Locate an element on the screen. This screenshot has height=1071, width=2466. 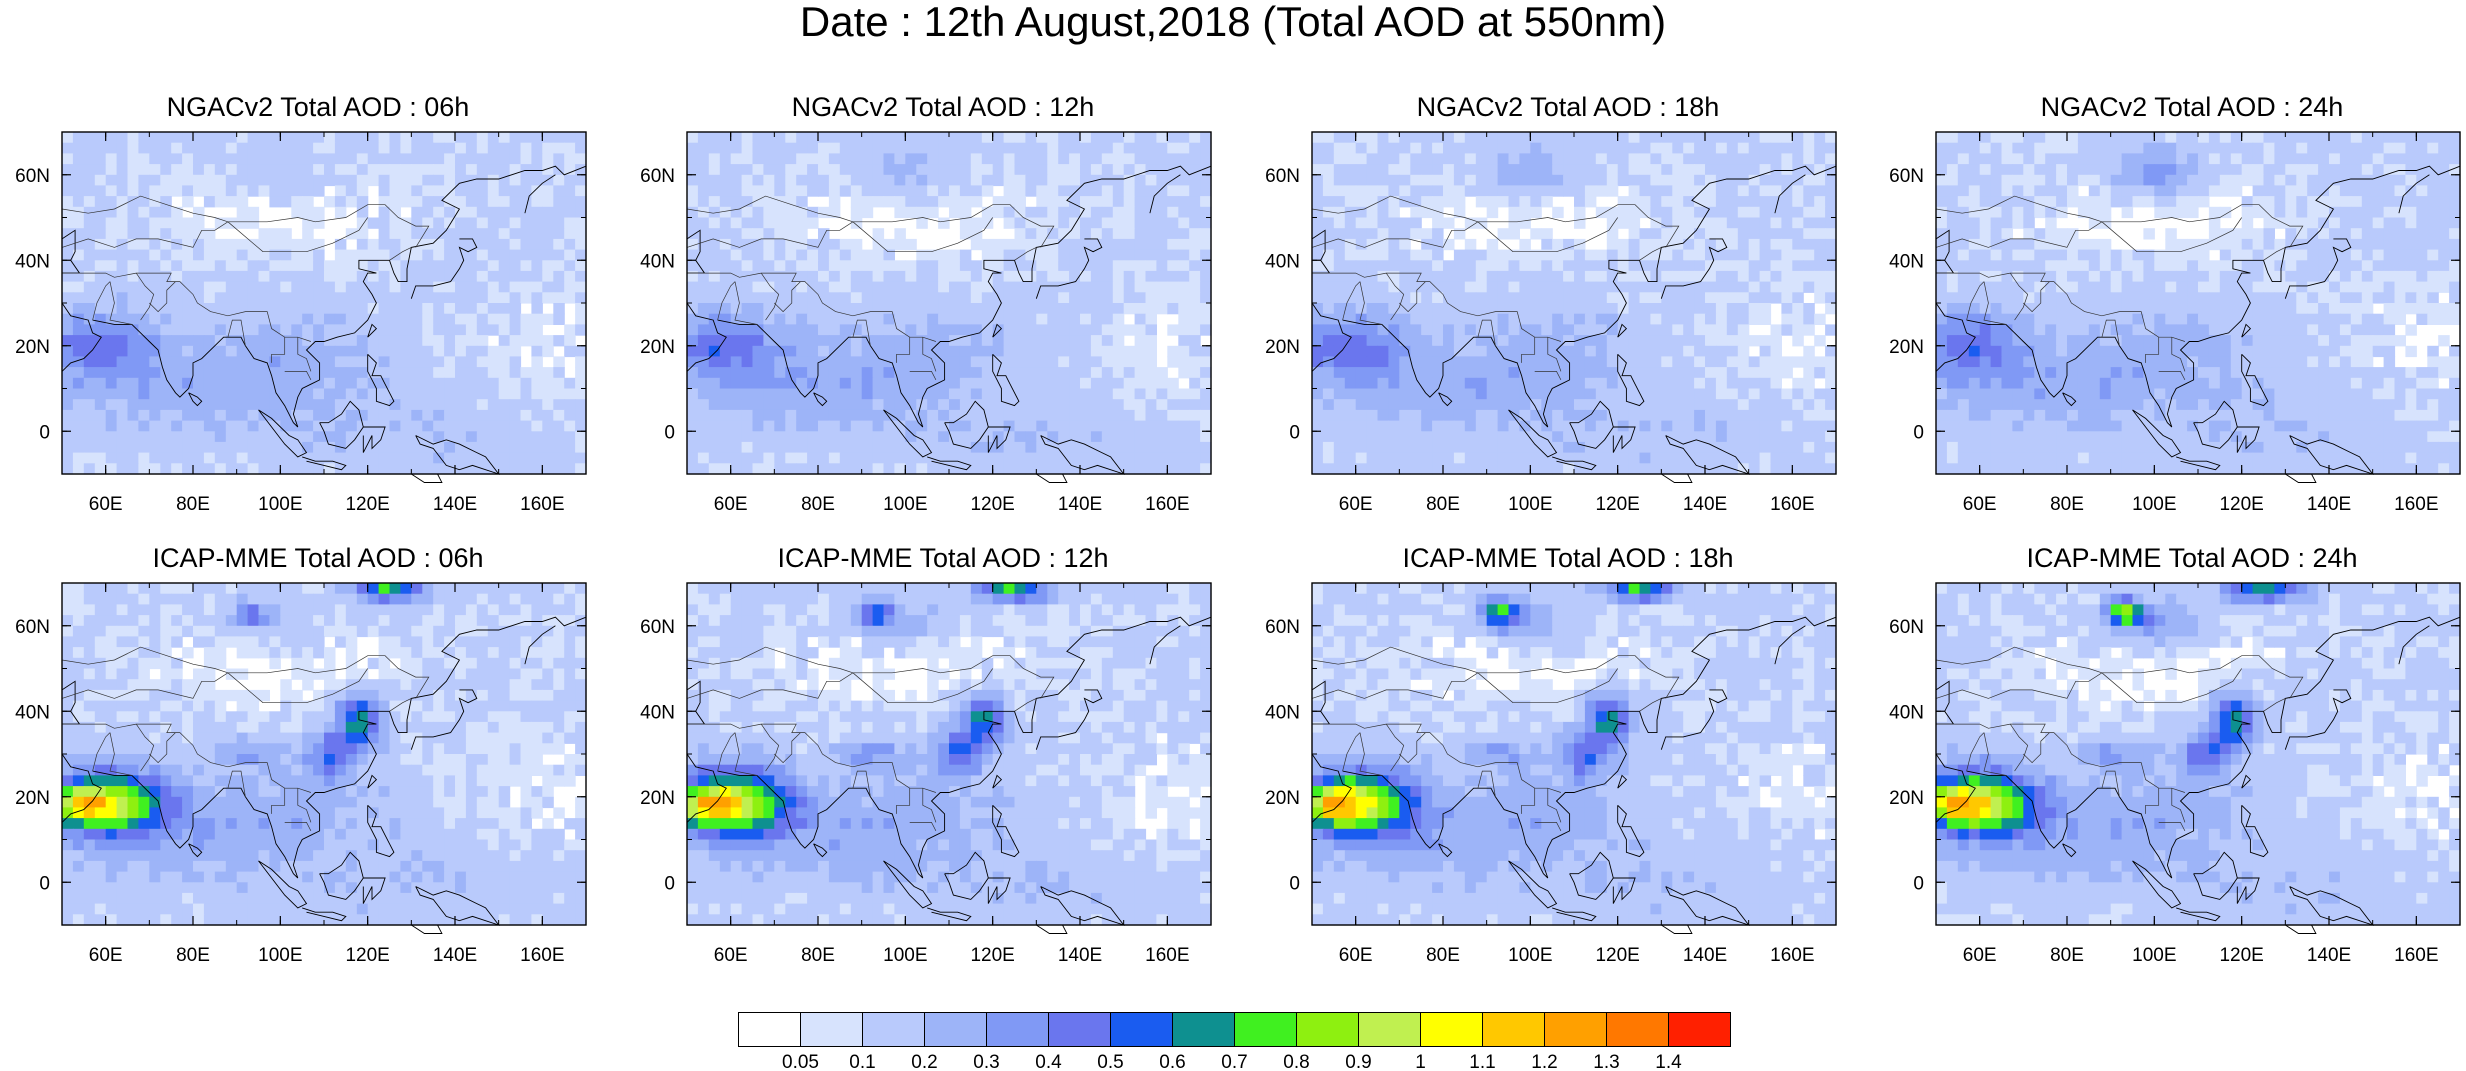
colorbar-label: 1.4 is located at coordinates (1668, 1060).